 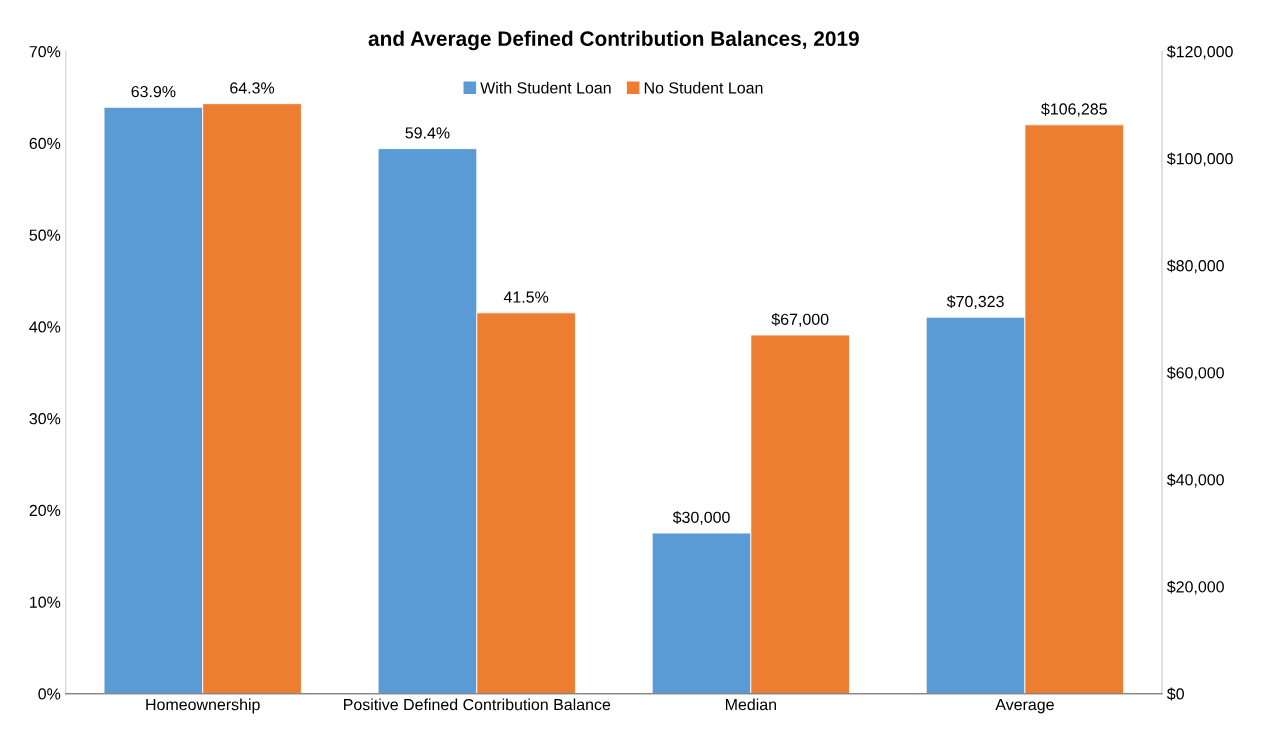 I want to click on legend-label: With Student Loan, so click(x=545, y=87).